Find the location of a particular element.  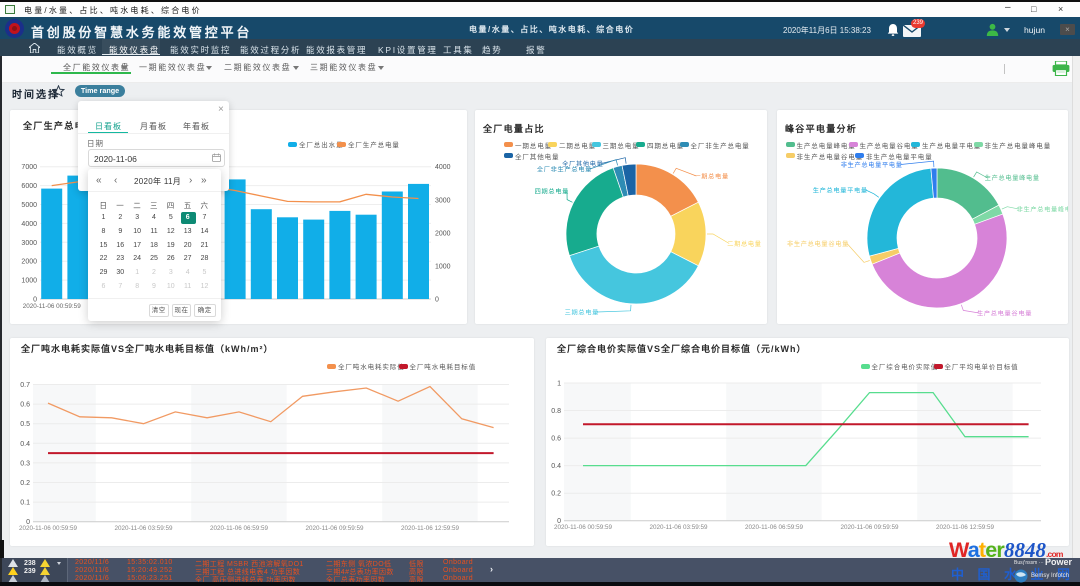

svg-text: 全厂其他电量 is located at coordinates (582, 164).